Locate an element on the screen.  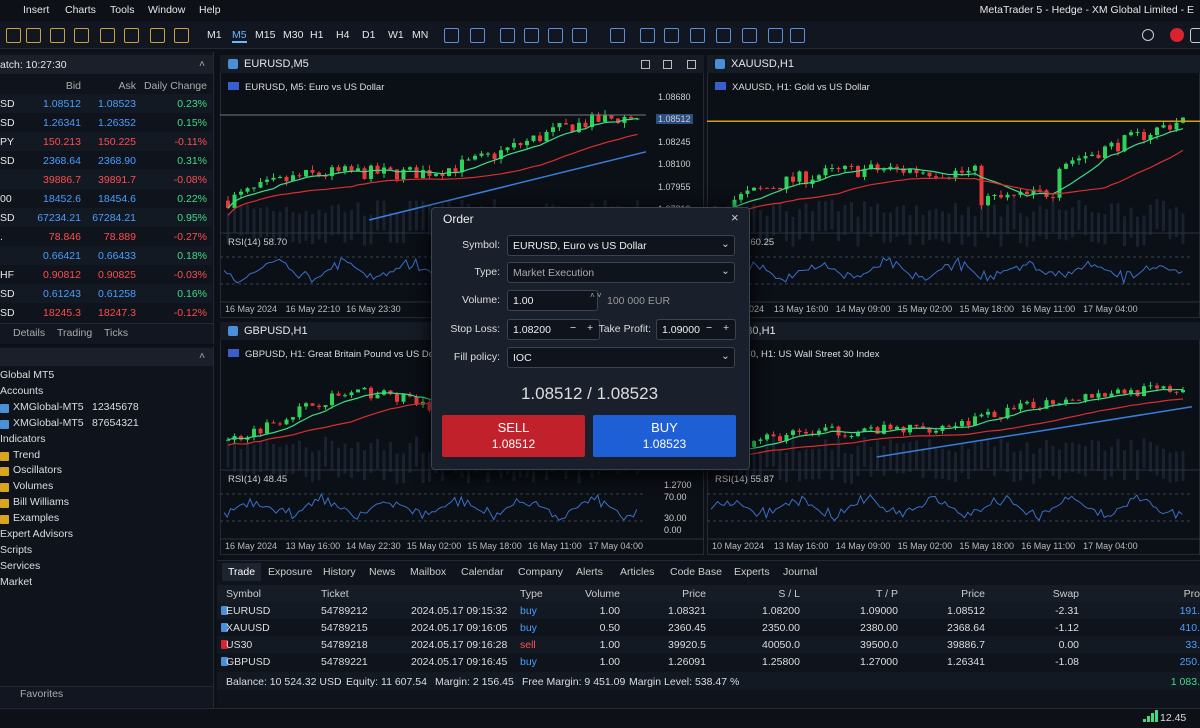
toolbox-tab: Articles is located at coordinates (637, 572).